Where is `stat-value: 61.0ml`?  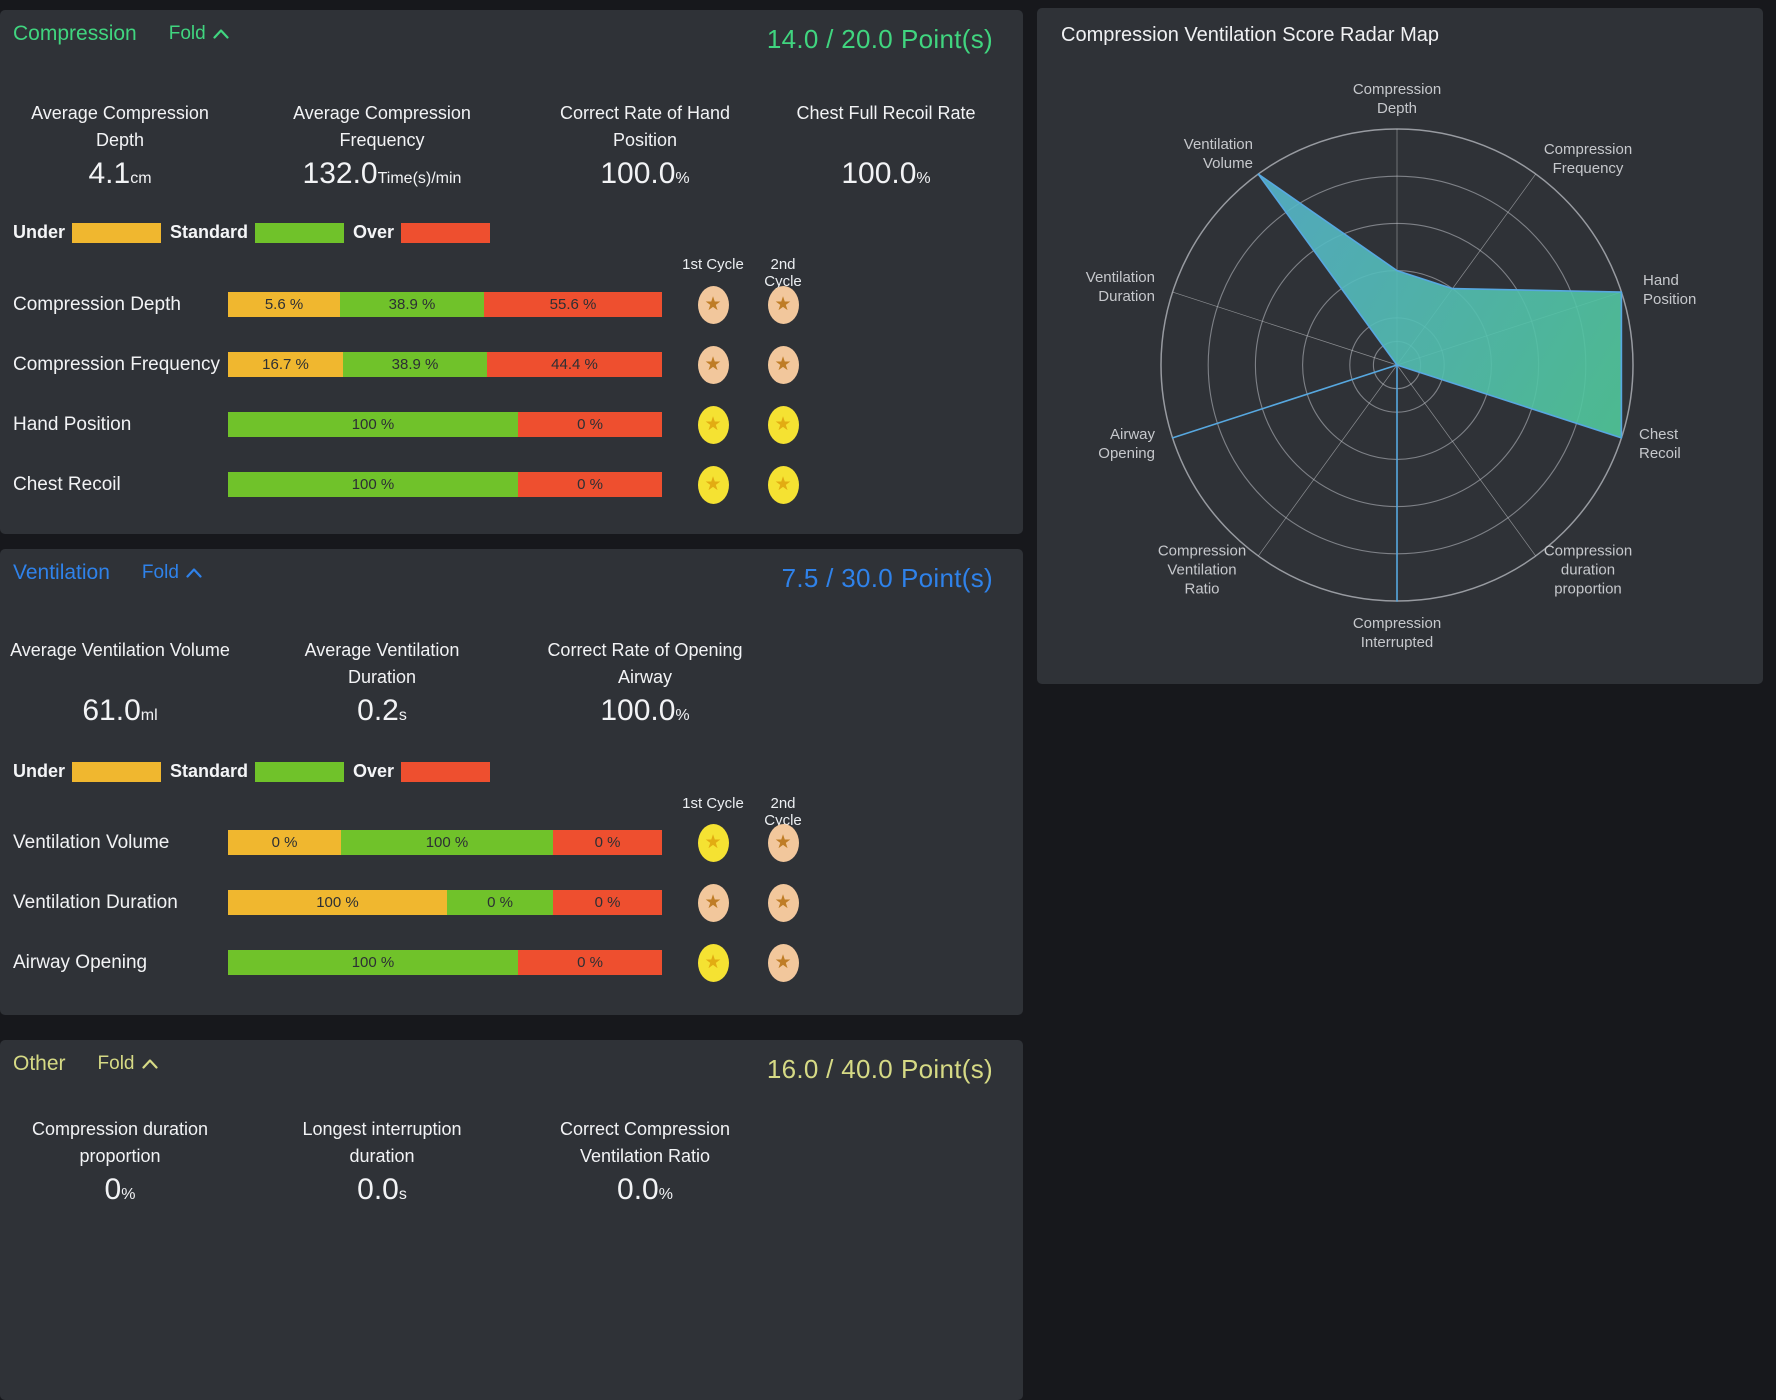
stat-value: 61.0ml is located at coordinates (130, 713).